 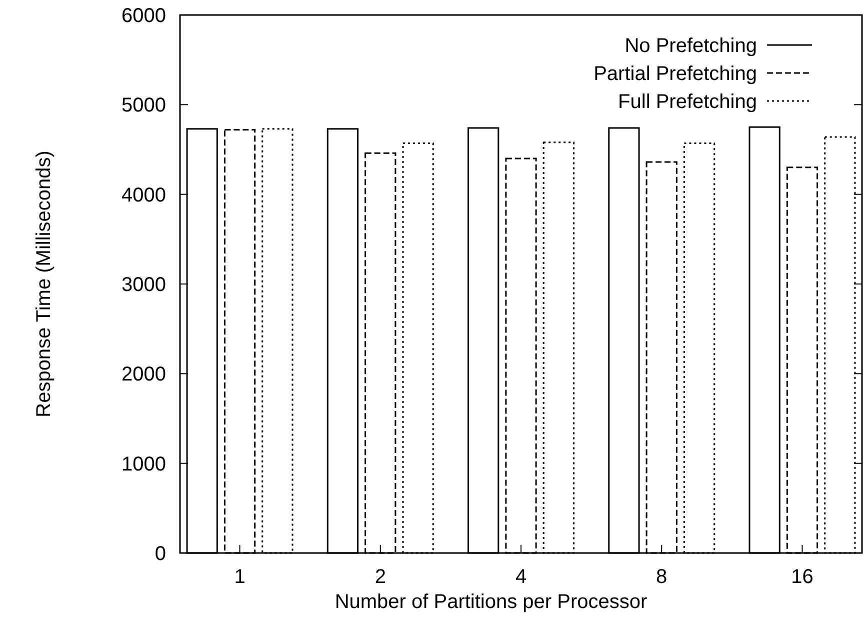 What do you see at coordinates (690, 46) in the screenshot?
I see `legend-label: No Prefetching` at bounding box center [690, 46].